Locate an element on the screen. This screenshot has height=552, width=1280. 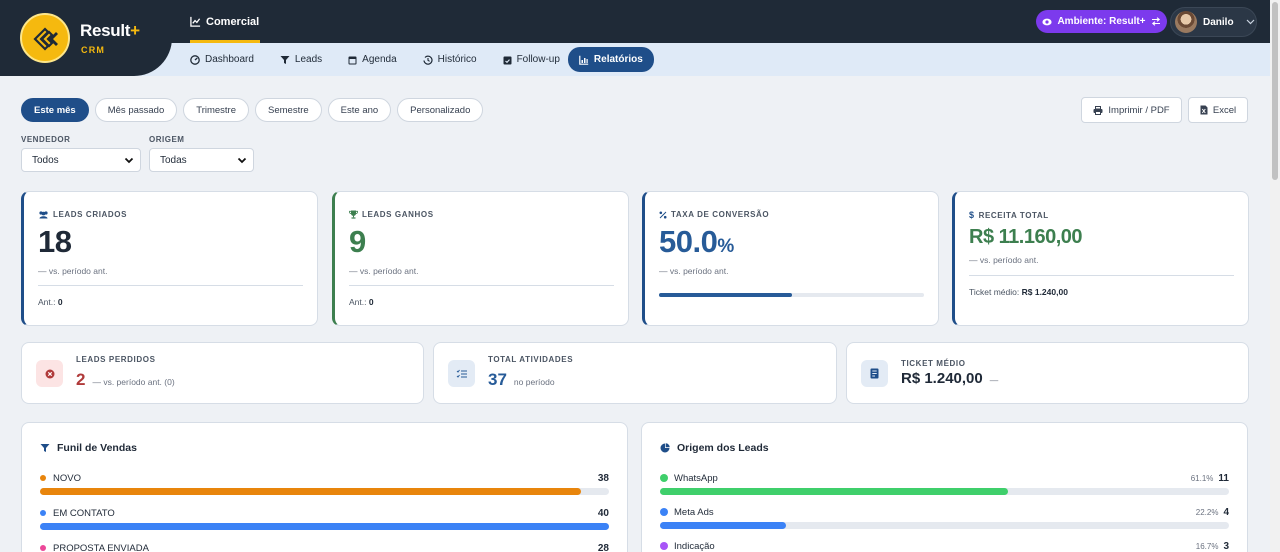
card-total-atividades: TOTAL ATIVIDADES 37 no período is located at coordinates (635, 373).